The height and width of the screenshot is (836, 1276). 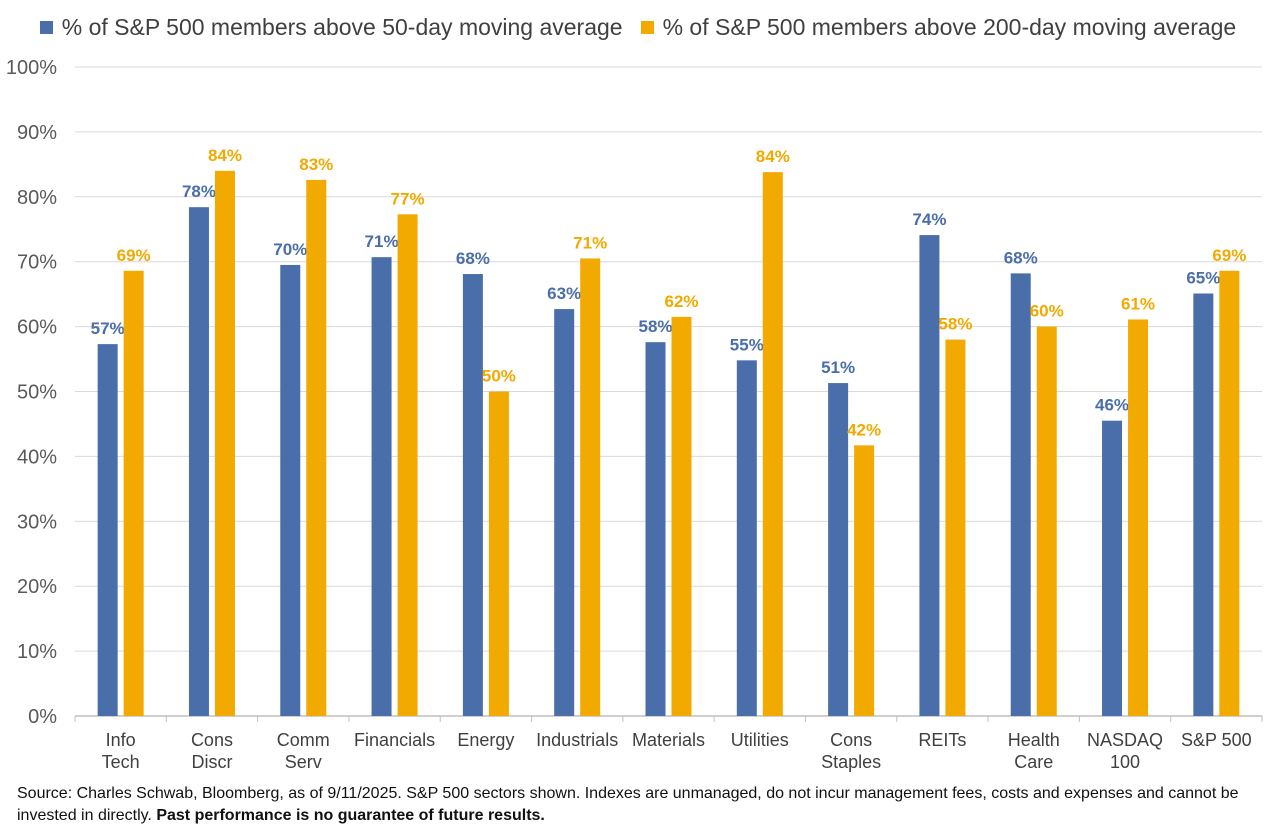 I want to click on x-category-label-line: S&P 500, so click(x=1216, y=740).